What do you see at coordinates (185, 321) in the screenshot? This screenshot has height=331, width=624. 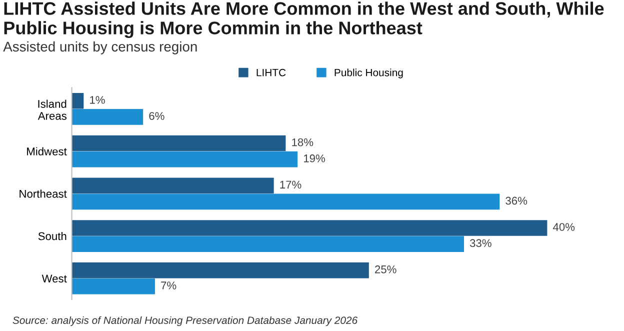 I see `source-note: Source: analysis of National Housing Preservation Database January 2026` at bounding box center [185, 321].